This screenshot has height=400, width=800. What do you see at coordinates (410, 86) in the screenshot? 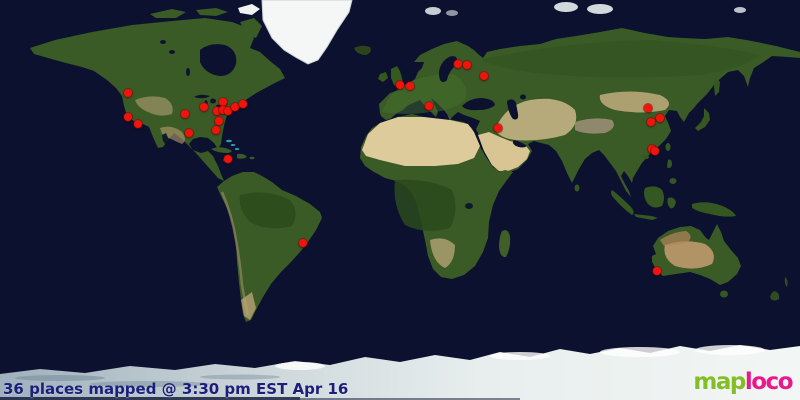
I see `place-marker-europe-west` at bounding box center [410, 86].